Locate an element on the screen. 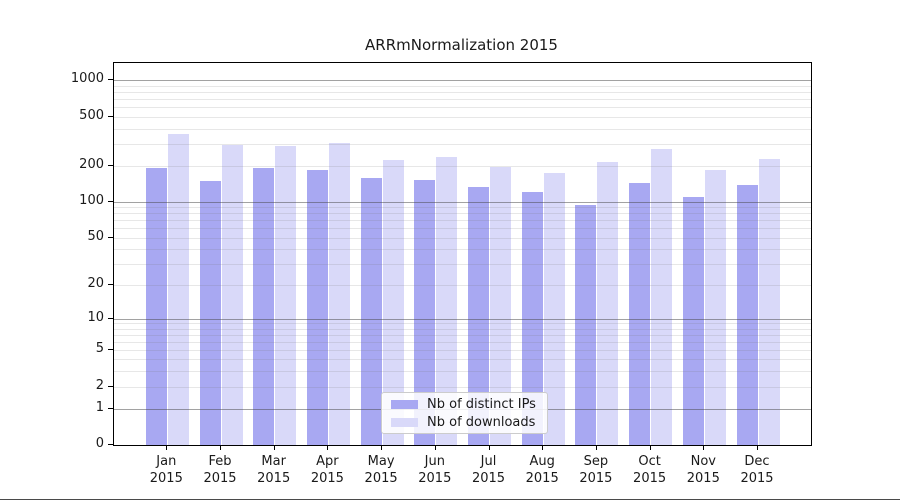 This screenshot has width=900, height=500. x-tick-nov is located at coordinates (704, 447).